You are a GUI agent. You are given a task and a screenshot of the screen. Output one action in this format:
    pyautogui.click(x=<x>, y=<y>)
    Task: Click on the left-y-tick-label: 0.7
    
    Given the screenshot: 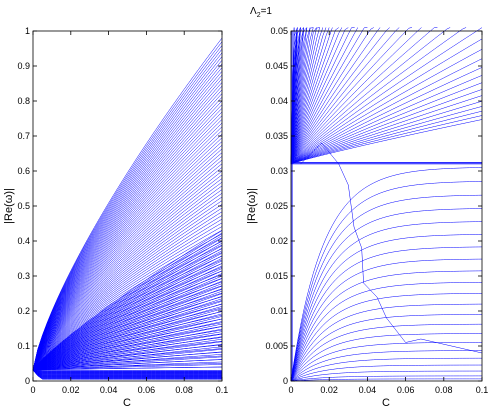 What is the action you would take?
    pyautogui.click(x=23, y=136)
    